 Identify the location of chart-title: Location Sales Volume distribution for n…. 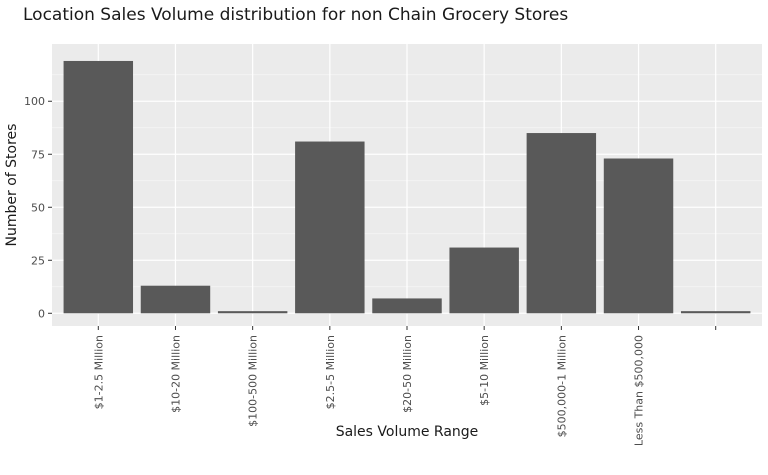
(296, 15).